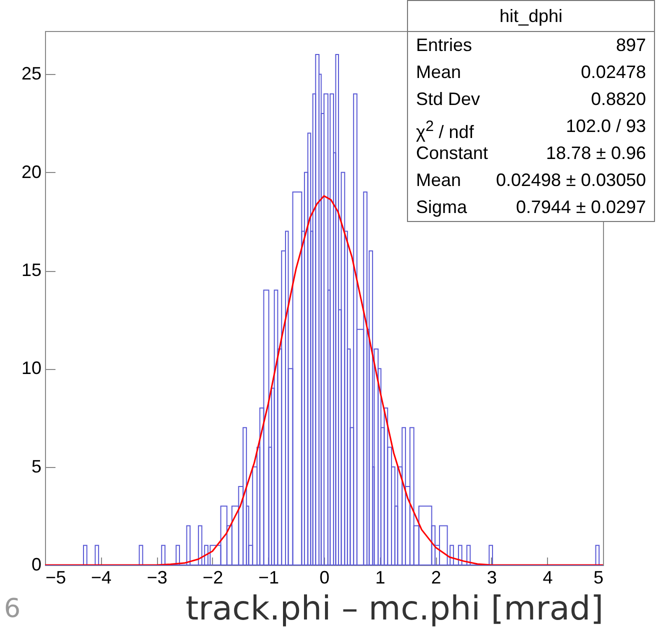 Image resolution: width=656 pixels, height=636 pixels. I want to click on x-tick-label: −3, so click(157, 578).